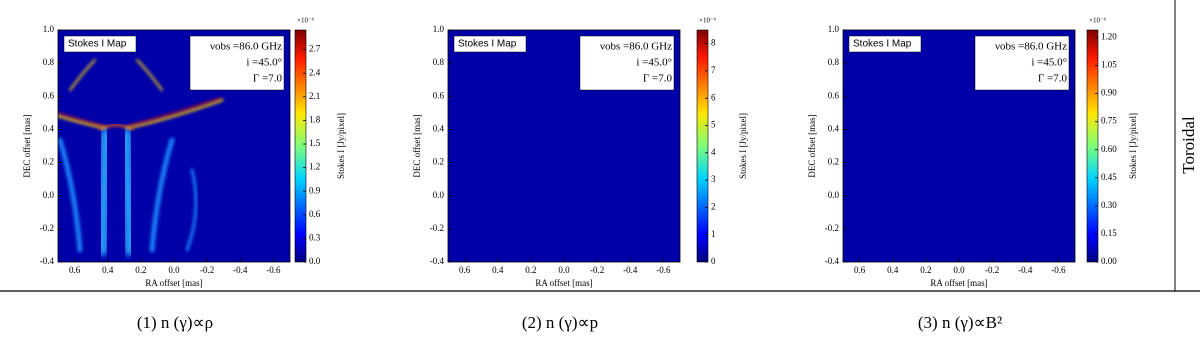 This screenshot has width=1200, height=349. I want to click on colorbar-tick-label: 1.5, so click(315, 143).